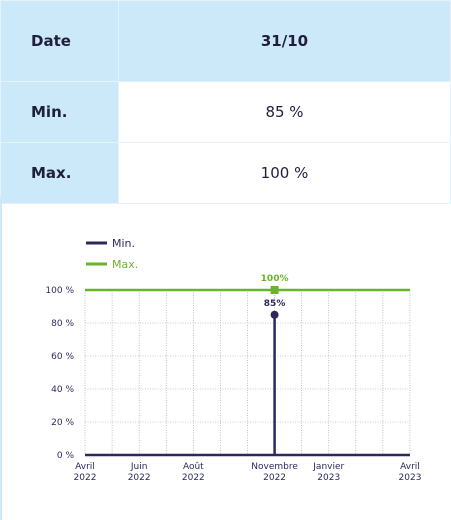 Image resolution: width=451 pixels, height=520 pixels. Describe the element at coordinates (59, 173) in the screenshot. I see `cell: Max.` at that location.